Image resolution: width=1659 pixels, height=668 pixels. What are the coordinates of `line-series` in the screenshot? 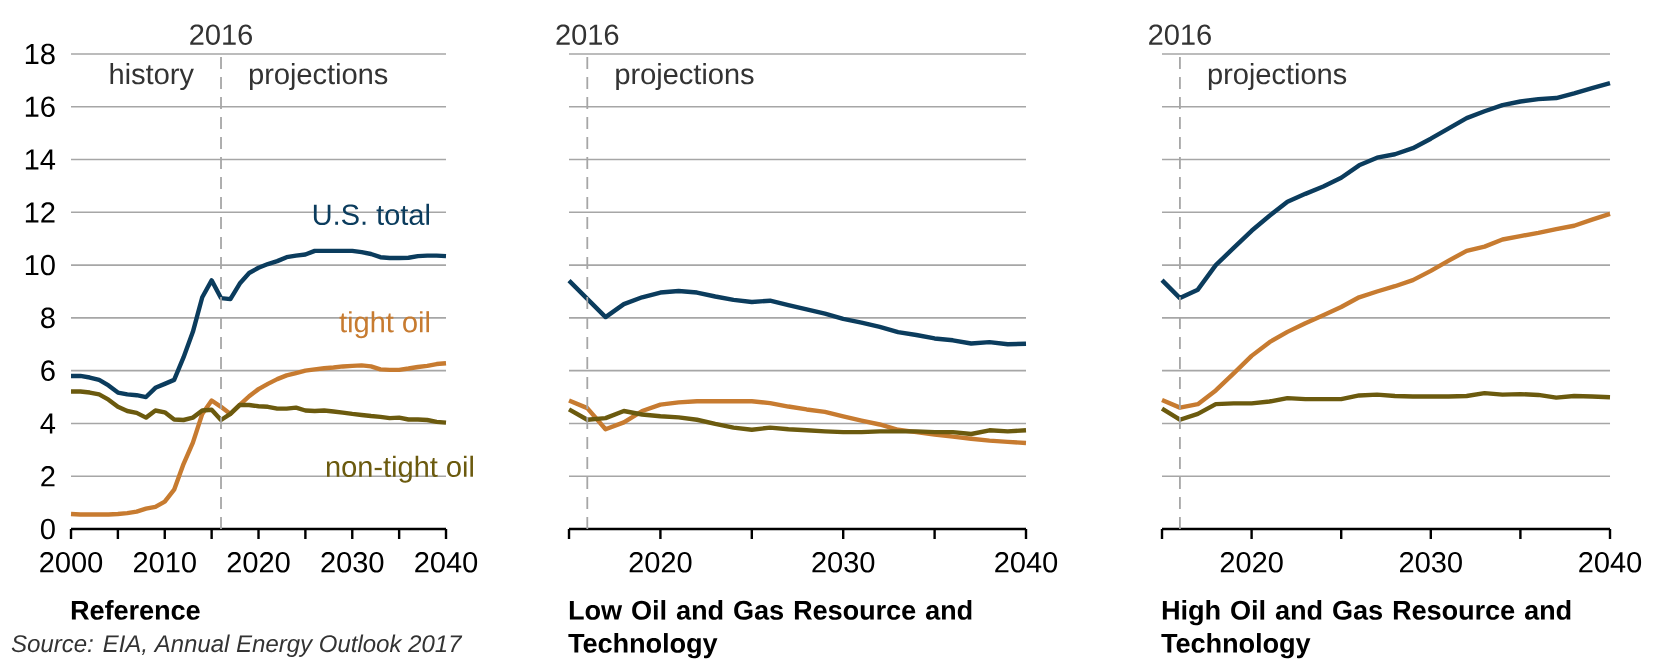 It's located at (258, 407).